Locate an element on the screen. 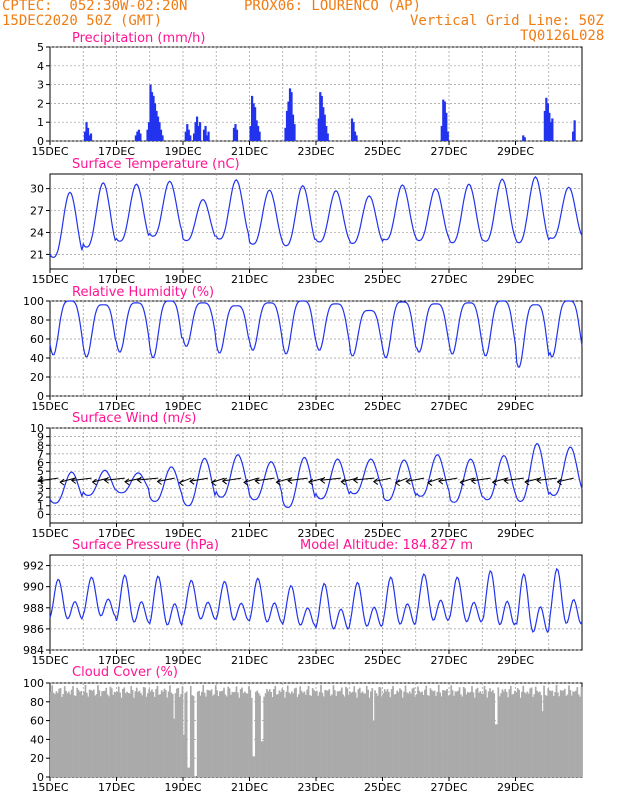  precip-ytick-label: 5 is located at coordinates (40, 47).